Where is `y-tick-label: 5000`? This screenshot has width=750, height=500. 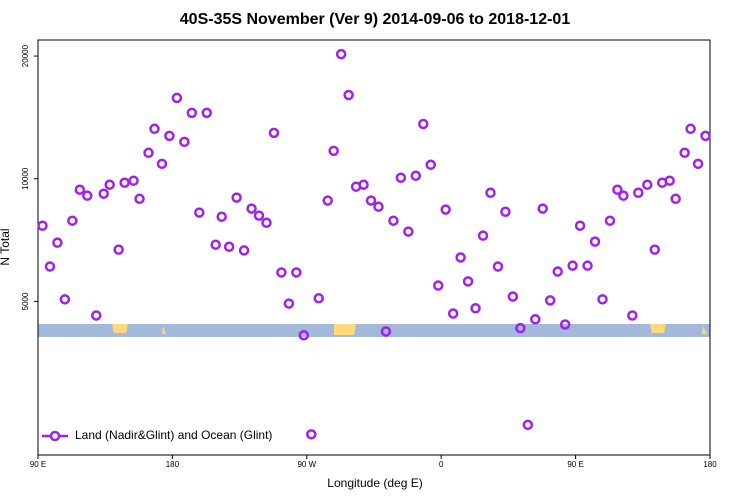
y-tick-label: 5000 is located at coordinates (25, 301).